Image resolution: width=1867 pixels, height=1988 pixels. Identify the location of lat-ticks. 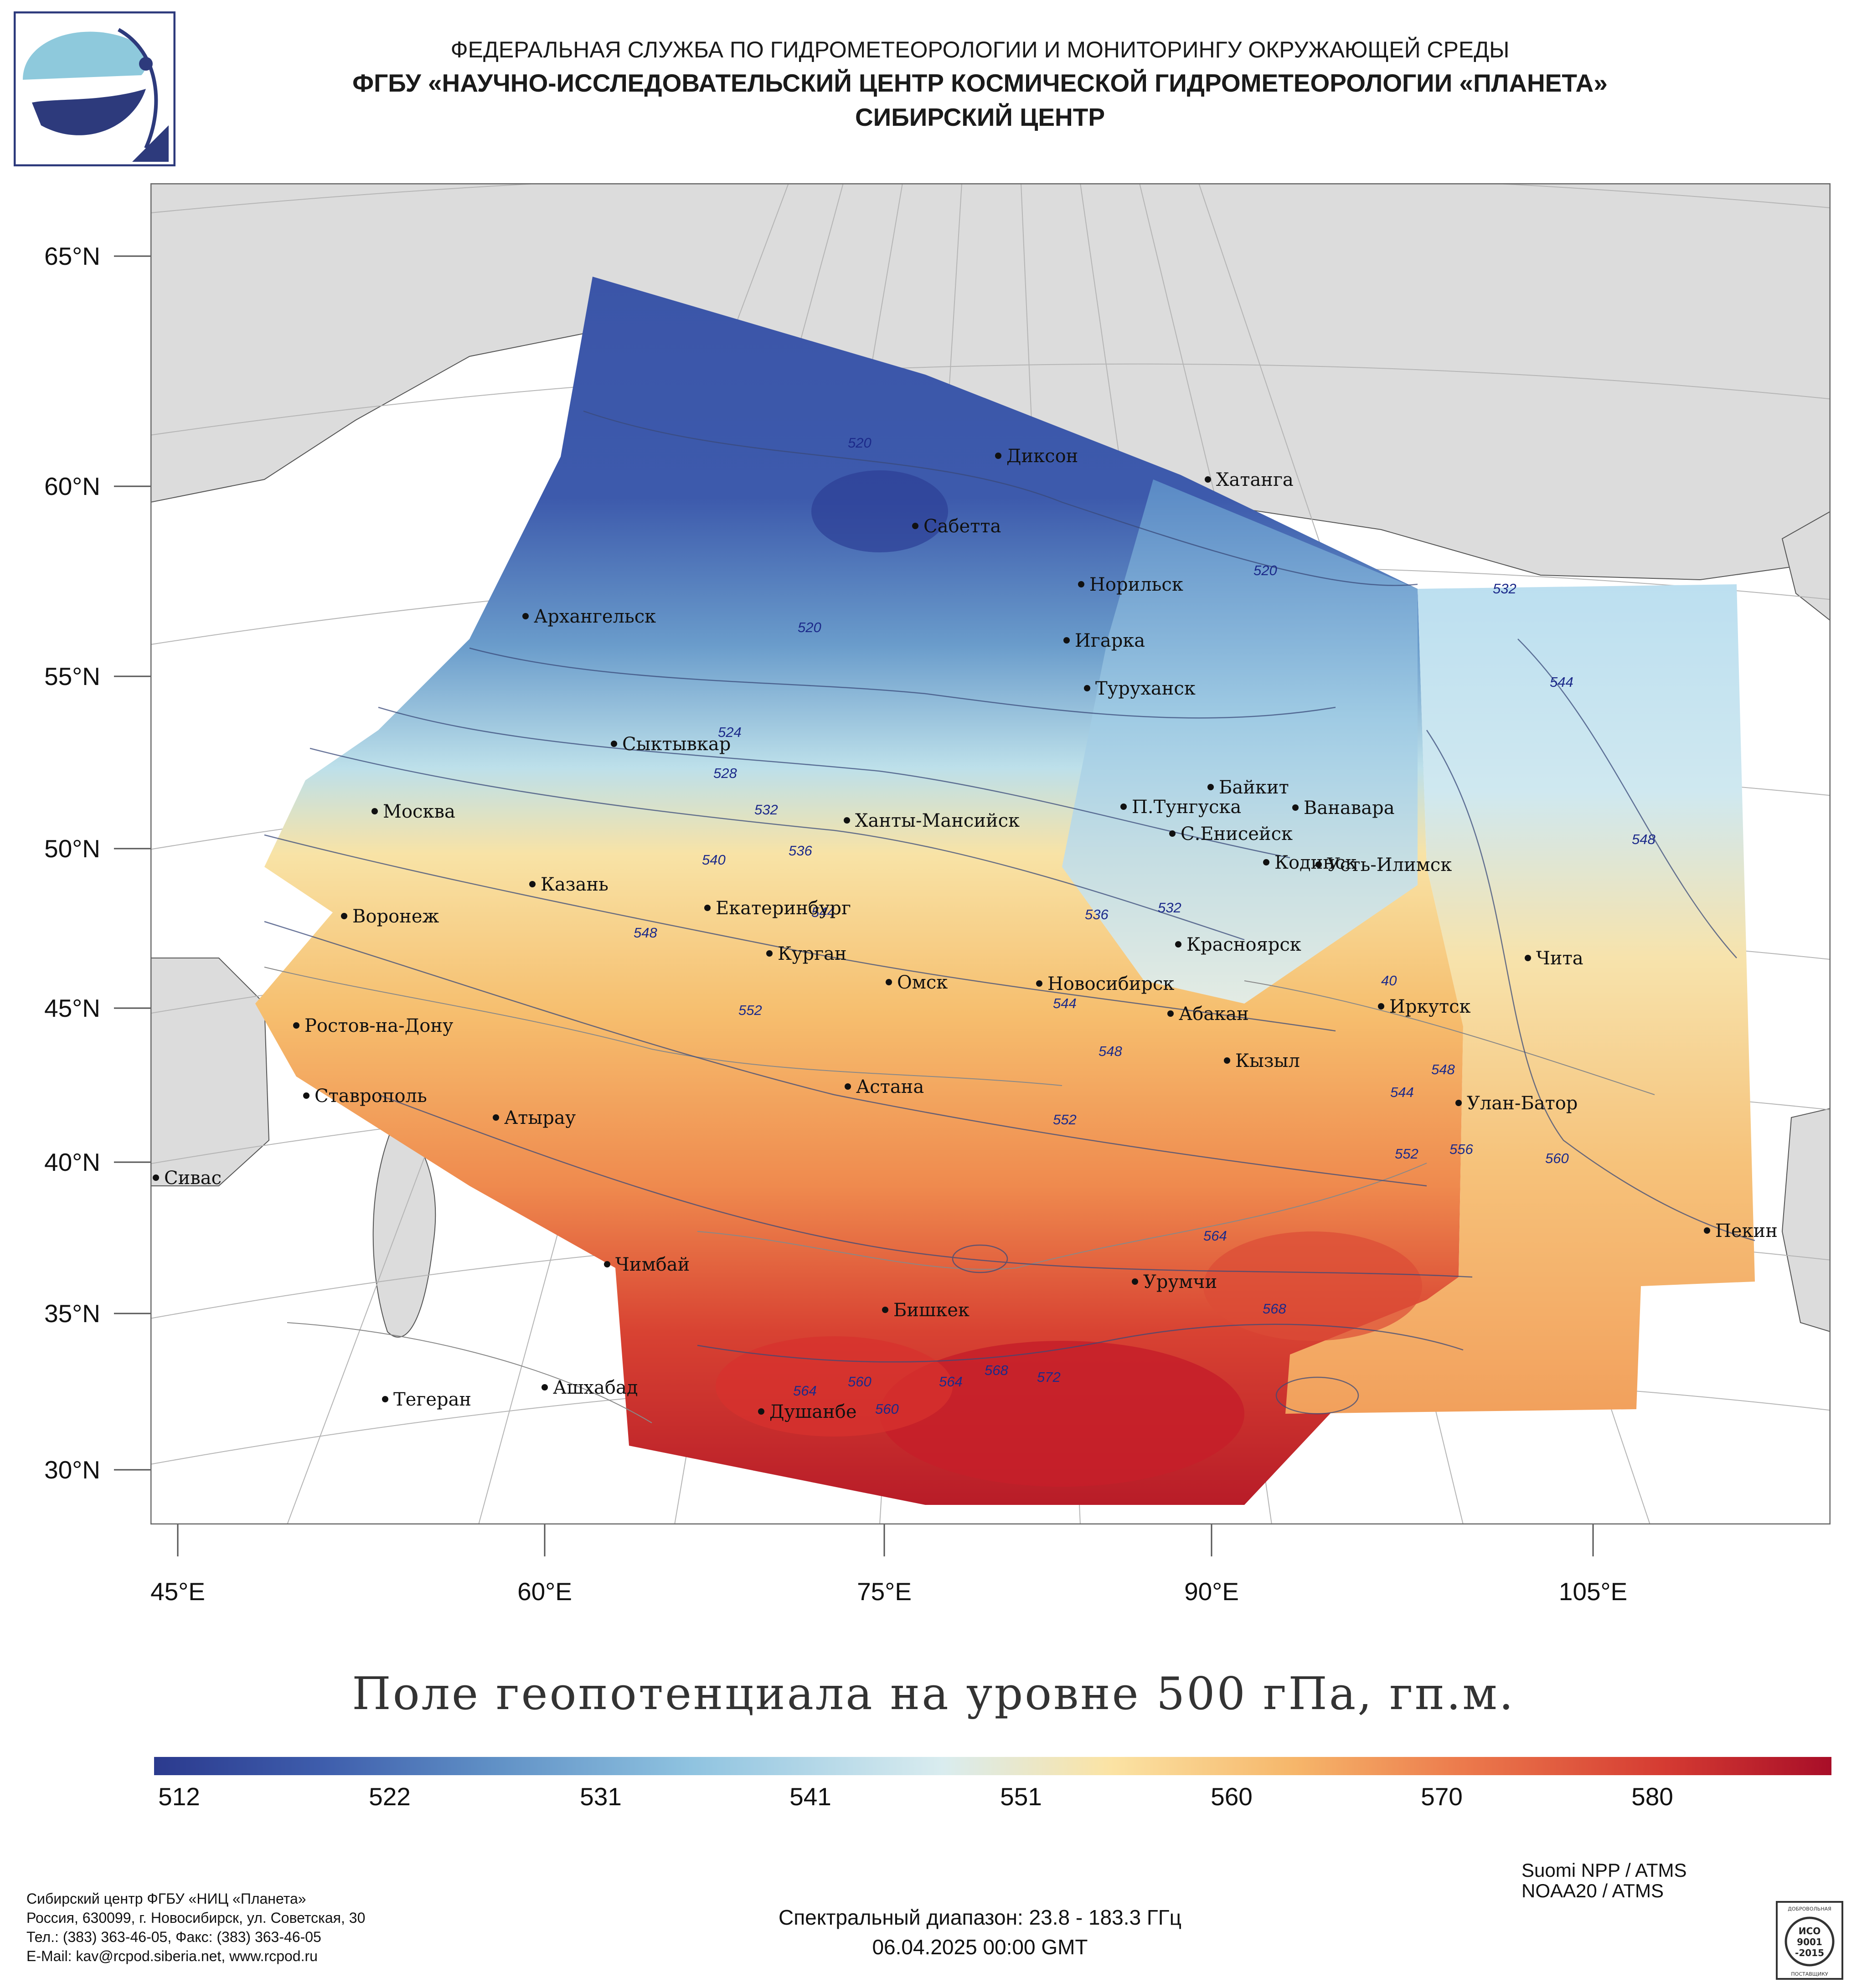
(132, 863).